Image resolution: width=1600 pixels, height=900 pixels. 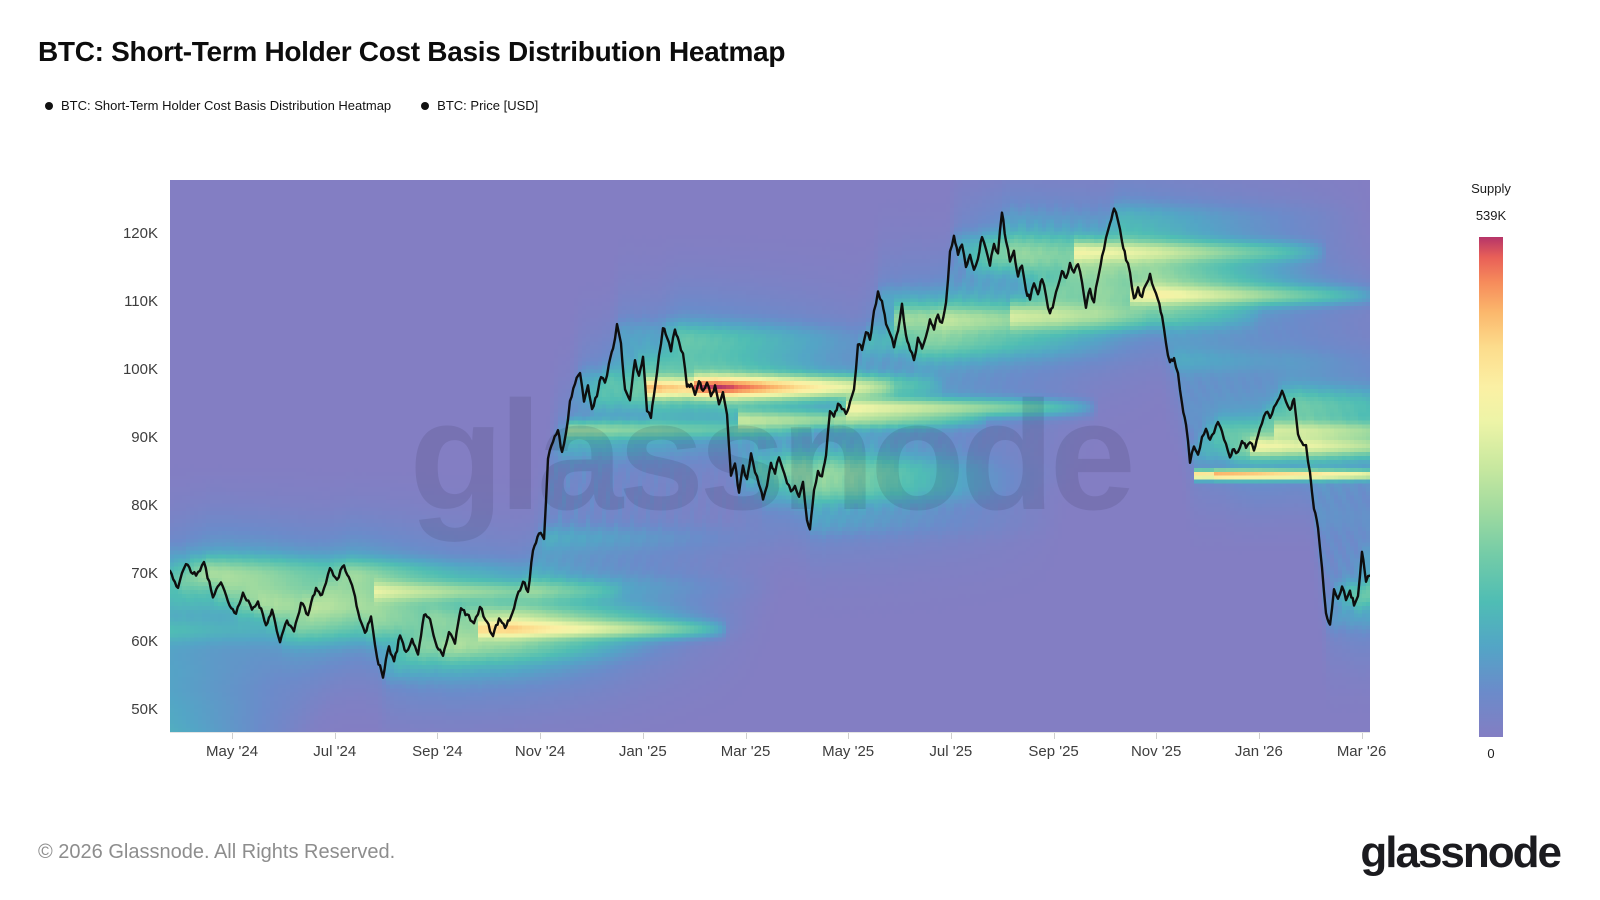 What do you see at coordinates (140, 234) in the screenshot?
I see `y-tick-label: 120K` at bounding box center [140, 234].